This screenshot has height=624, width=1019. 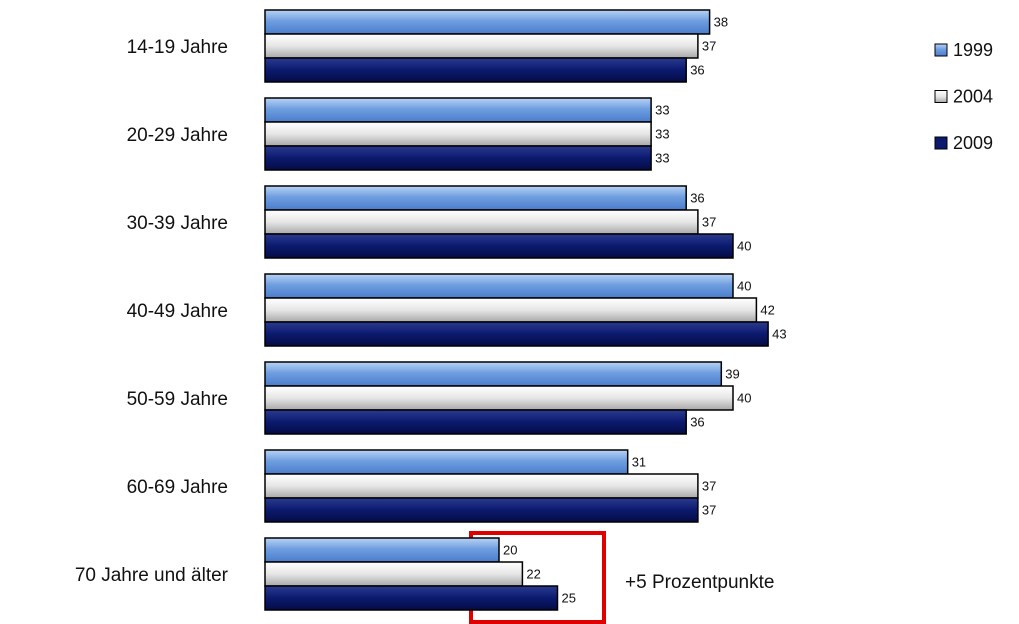 I want to click on value-label: 42, so click(x=767, y=309).